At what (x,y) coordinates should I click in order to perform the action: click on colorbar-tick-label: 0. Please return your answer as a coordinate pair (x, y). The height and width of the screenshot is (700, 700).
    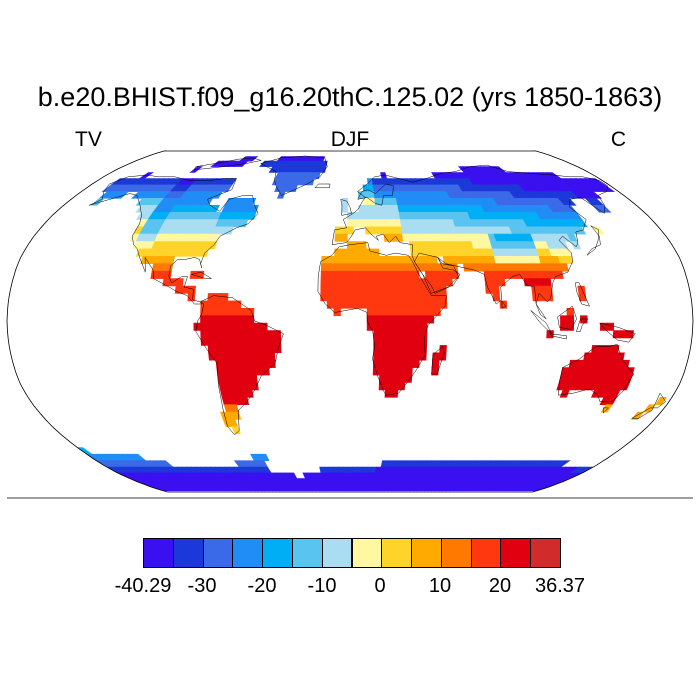
    Looking at the image, I should click on (380, 586).